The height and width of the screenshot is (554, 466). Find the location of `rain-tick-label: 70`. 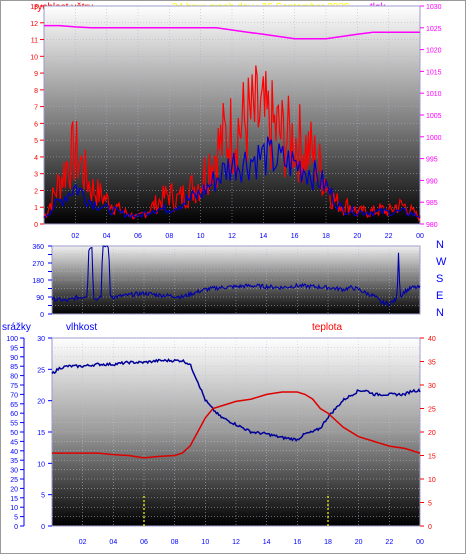

rain-tick-label: 70 is located at coordinates (14, 395).